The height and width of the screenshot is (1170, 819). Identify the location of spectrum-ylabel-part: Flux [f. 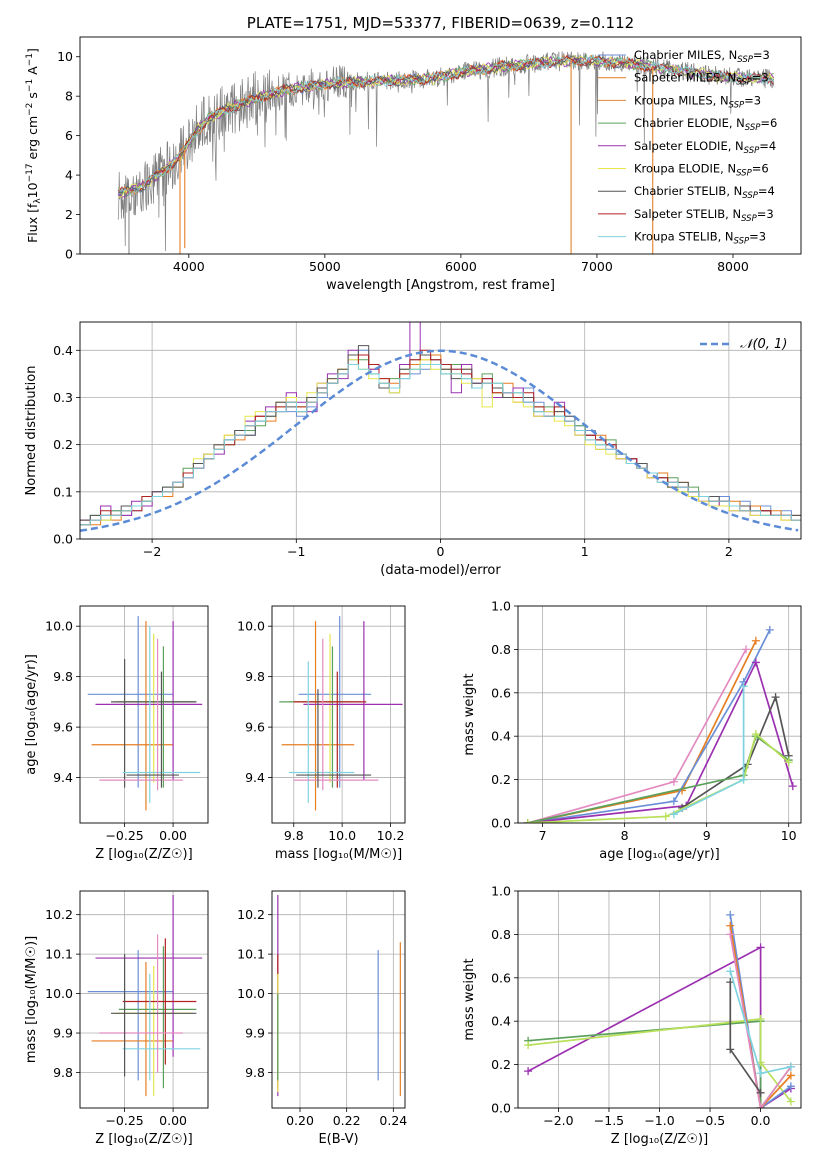
(32, 223).